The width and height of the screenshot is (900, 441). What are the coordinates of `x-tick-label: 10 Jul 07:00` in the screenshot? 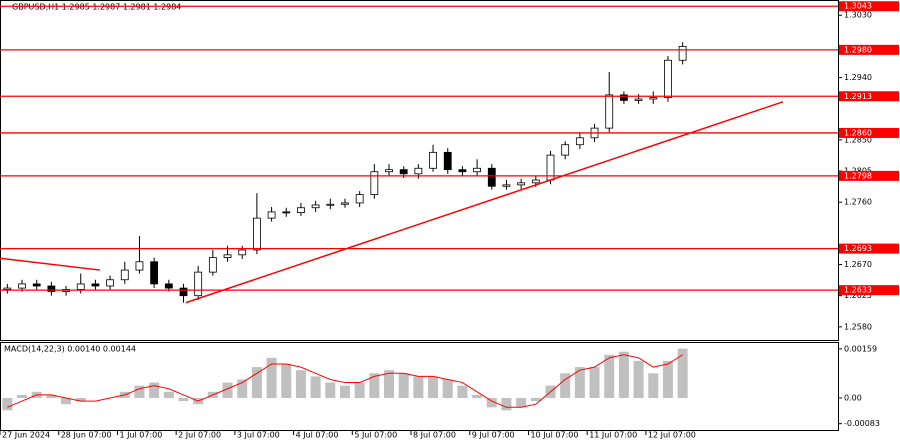 It's located at (554, 435).